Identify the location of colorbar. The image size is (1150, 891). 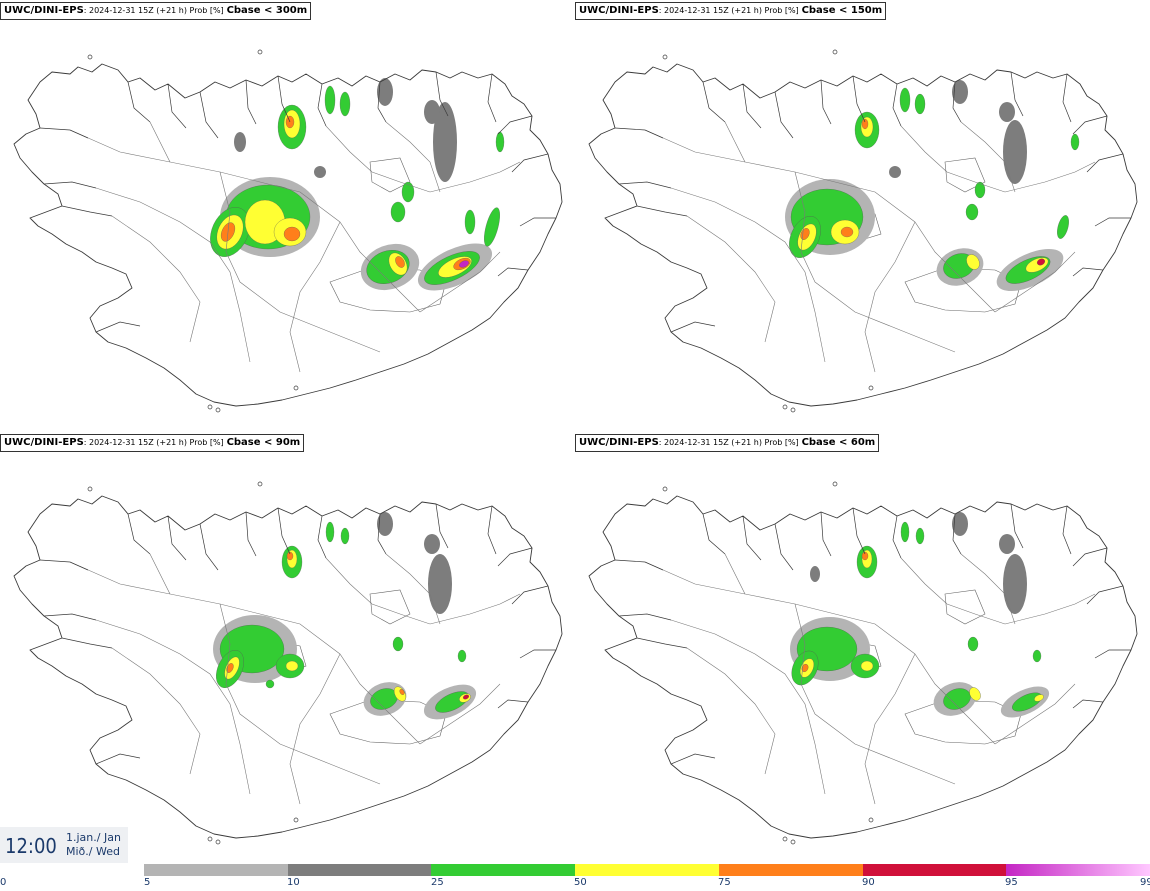
(647, 870).